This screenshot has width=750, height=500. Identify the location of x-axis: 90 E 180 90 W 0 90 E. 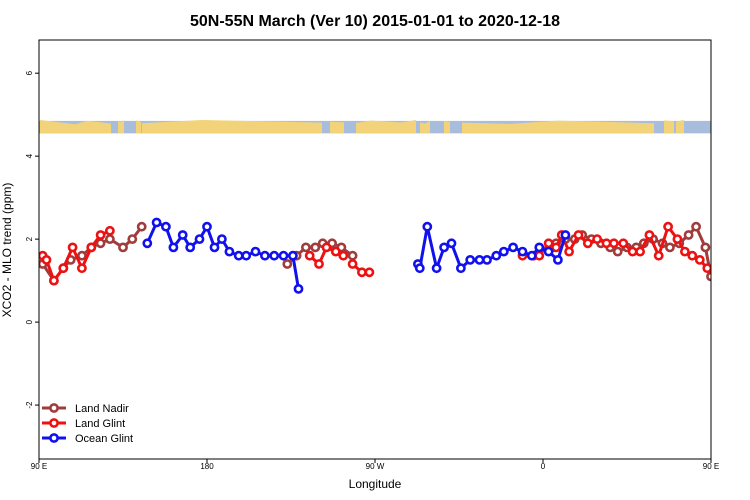
(375, 465).